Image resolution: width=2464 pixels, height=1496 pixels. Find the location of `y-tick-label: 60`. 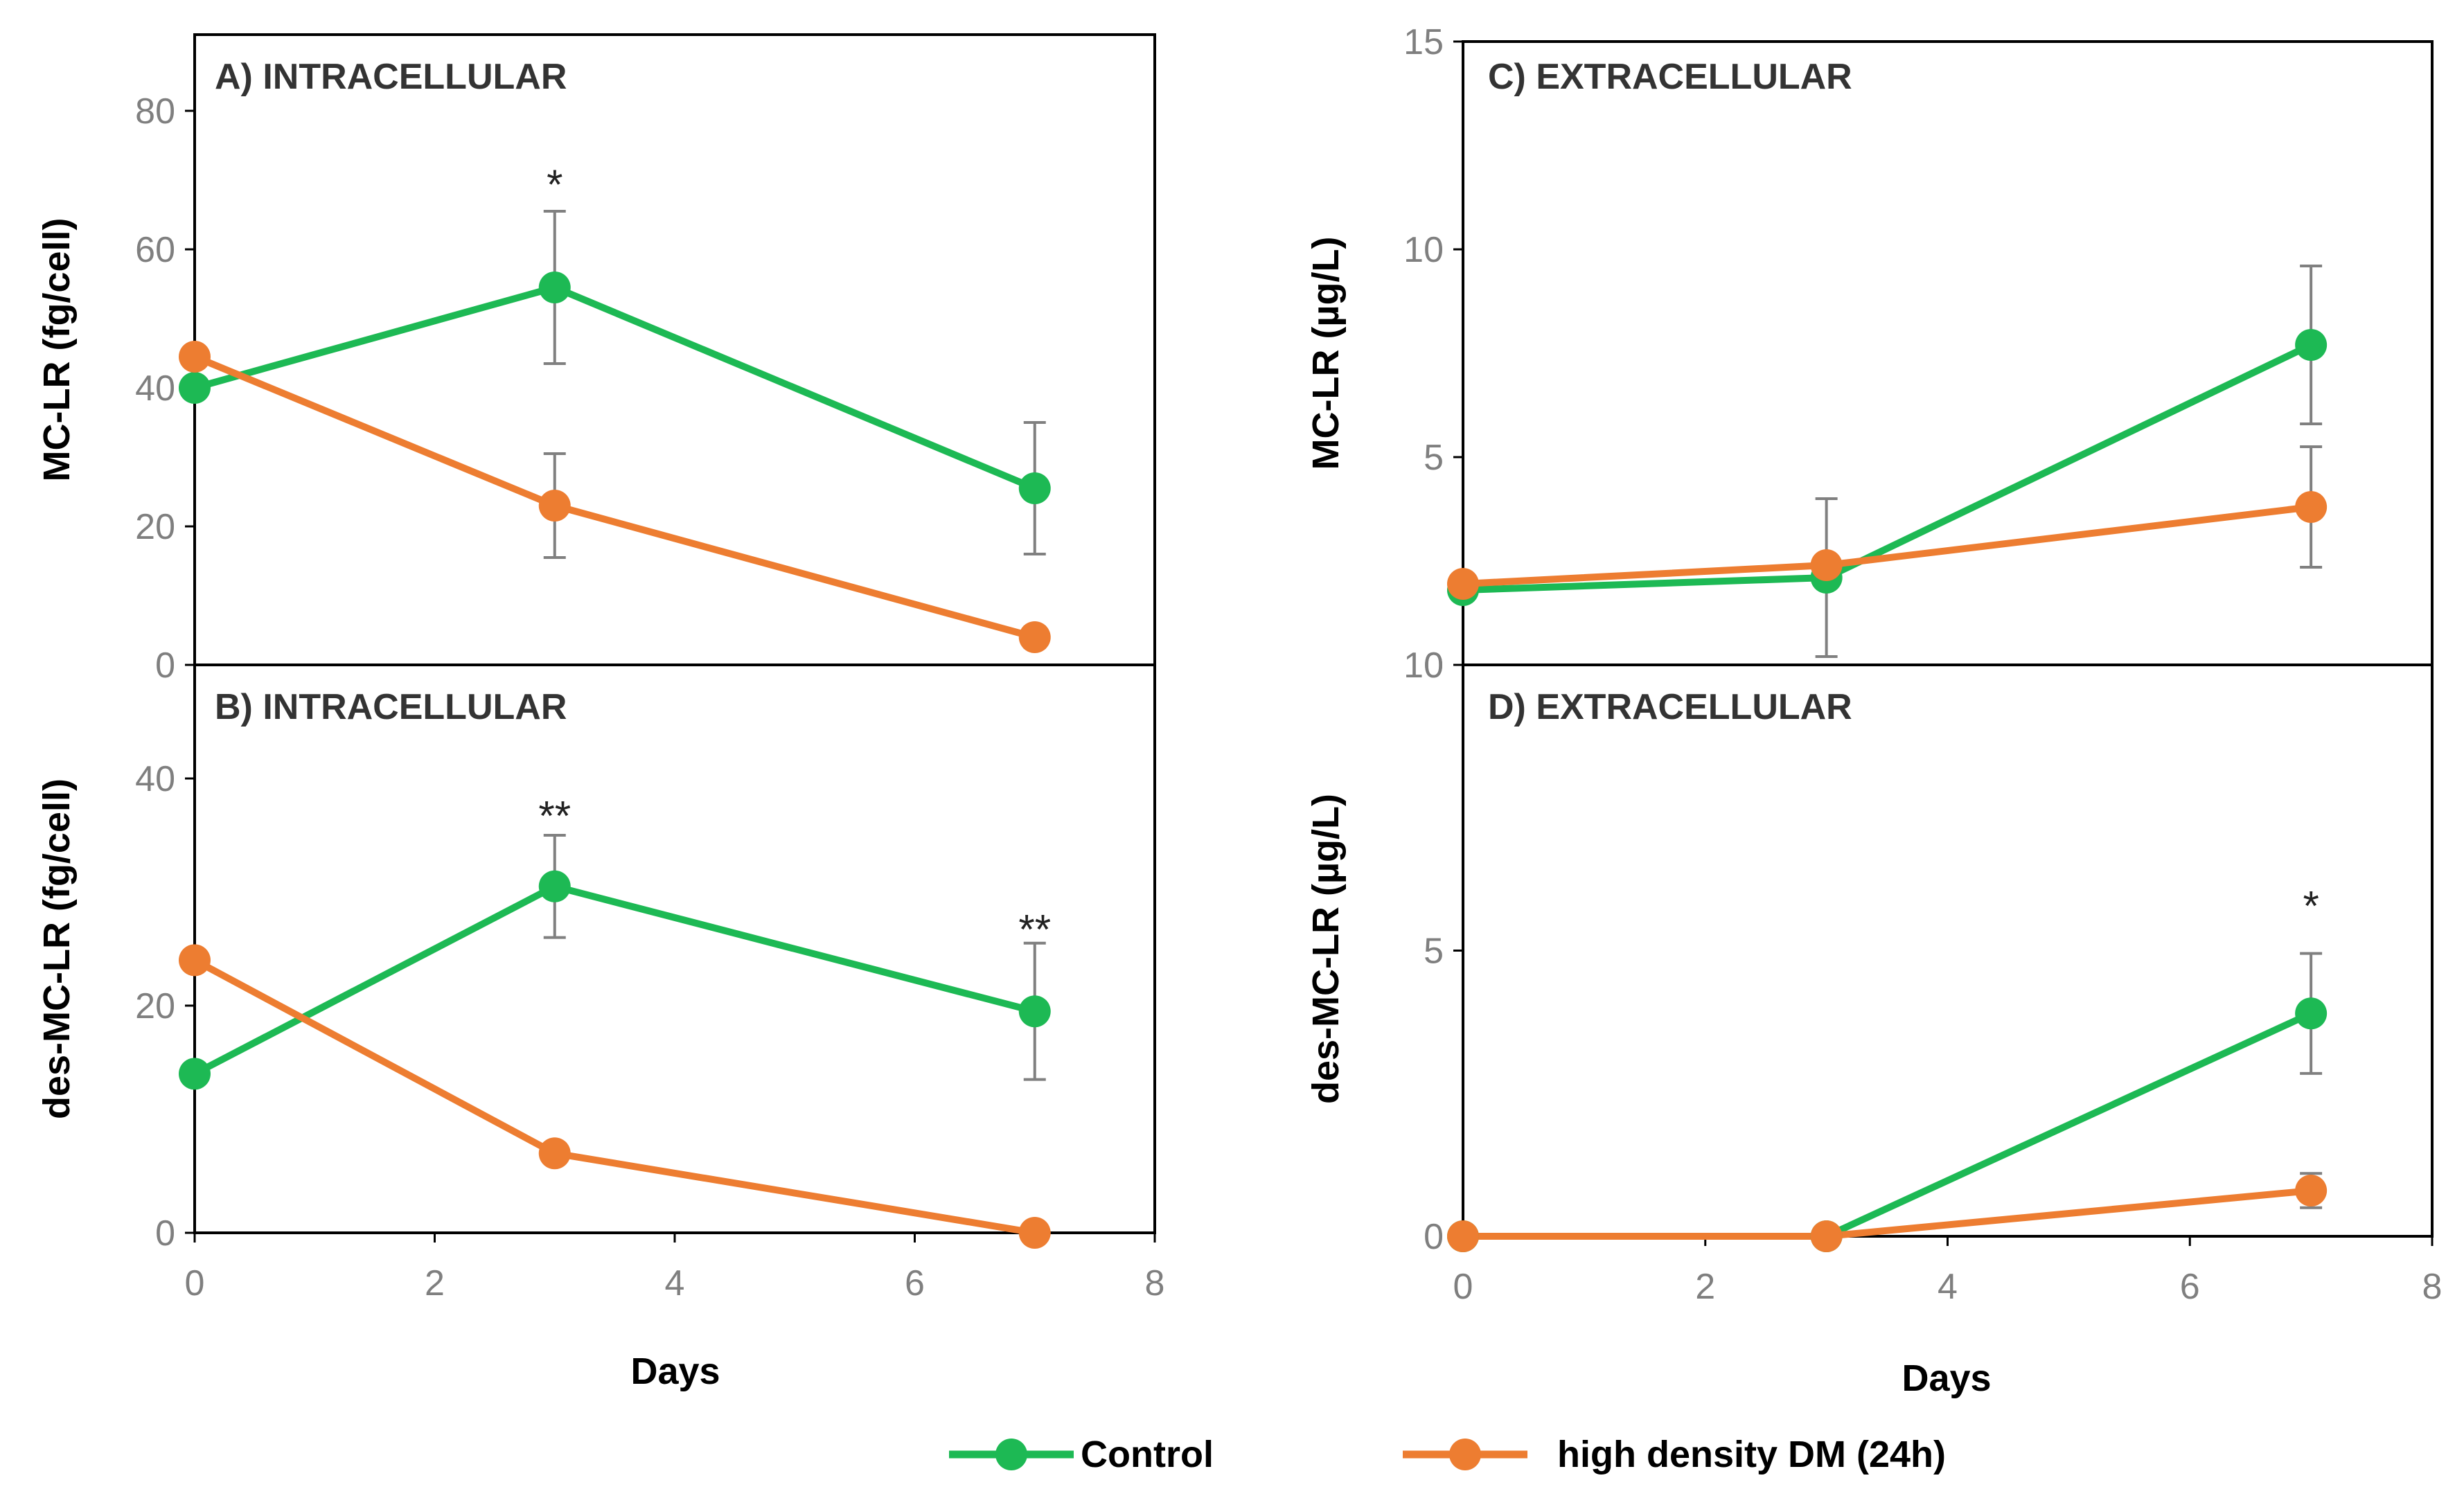

y-tick-label: 60 is located at coordinates (155, 250).